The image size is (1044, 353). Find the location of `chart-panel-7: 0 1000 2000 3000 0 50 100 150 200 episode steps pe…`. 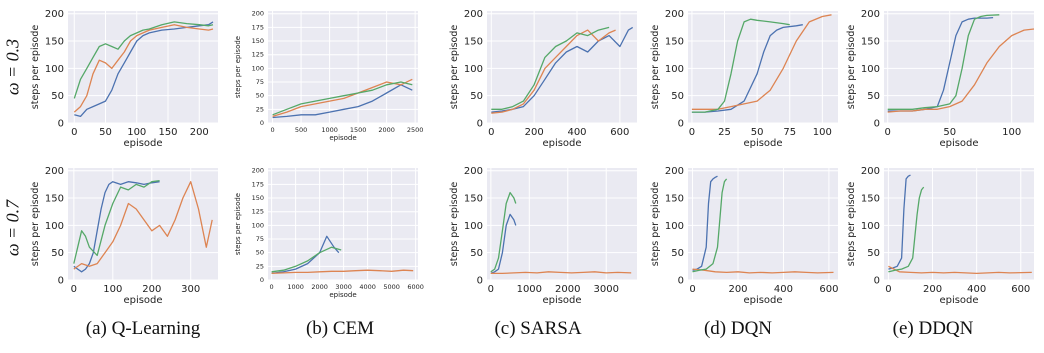

chart-panel-7: 0 1000 2000 3000 0 50 100 150 200 episode steps pe… is located at coordinates (543, 236).